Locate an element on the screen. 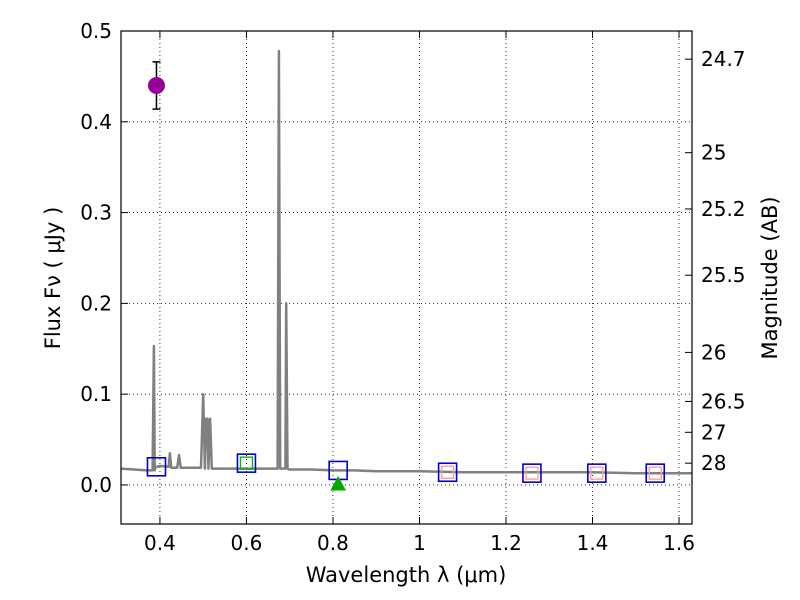  x-axis-label: Wavelength λ (μm) is located at coordinates (406, 575).